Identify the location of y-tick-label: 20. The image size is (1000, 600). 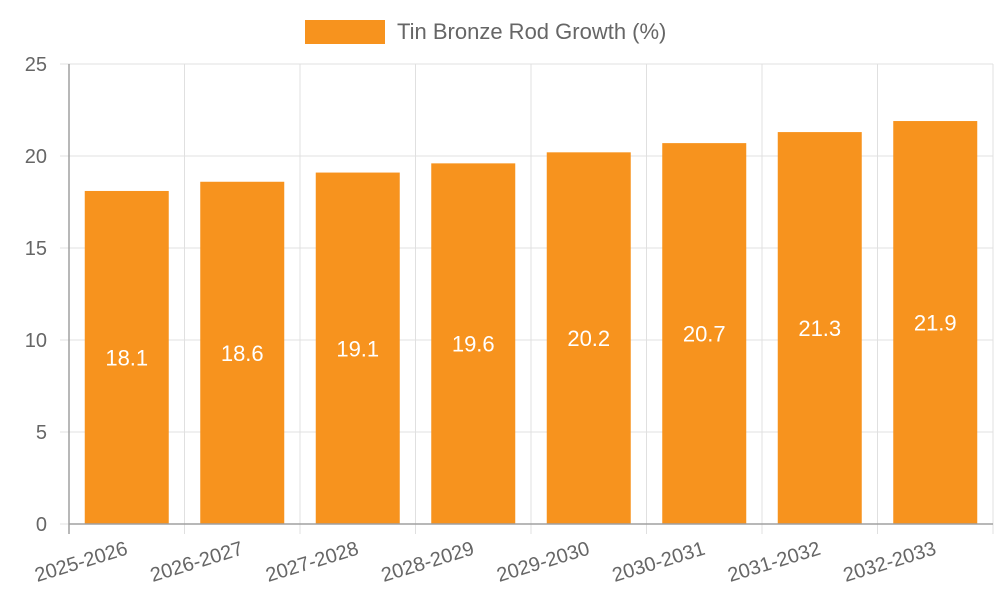
(36, 157).